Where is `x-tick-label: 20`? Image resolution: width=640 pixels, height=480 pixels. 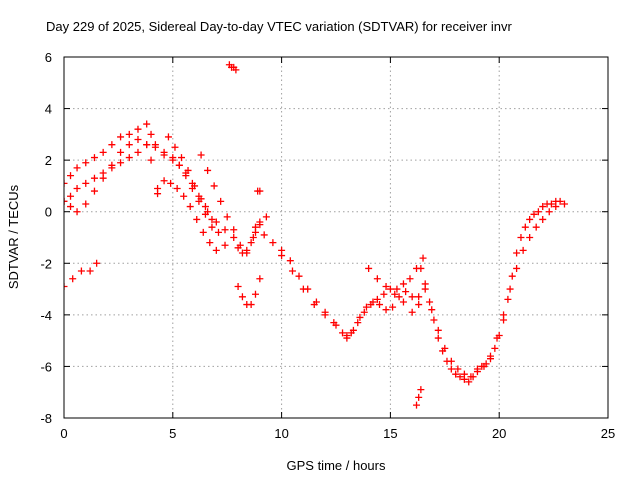
x-tick-label: 20 is located at coordinates (499, 433).